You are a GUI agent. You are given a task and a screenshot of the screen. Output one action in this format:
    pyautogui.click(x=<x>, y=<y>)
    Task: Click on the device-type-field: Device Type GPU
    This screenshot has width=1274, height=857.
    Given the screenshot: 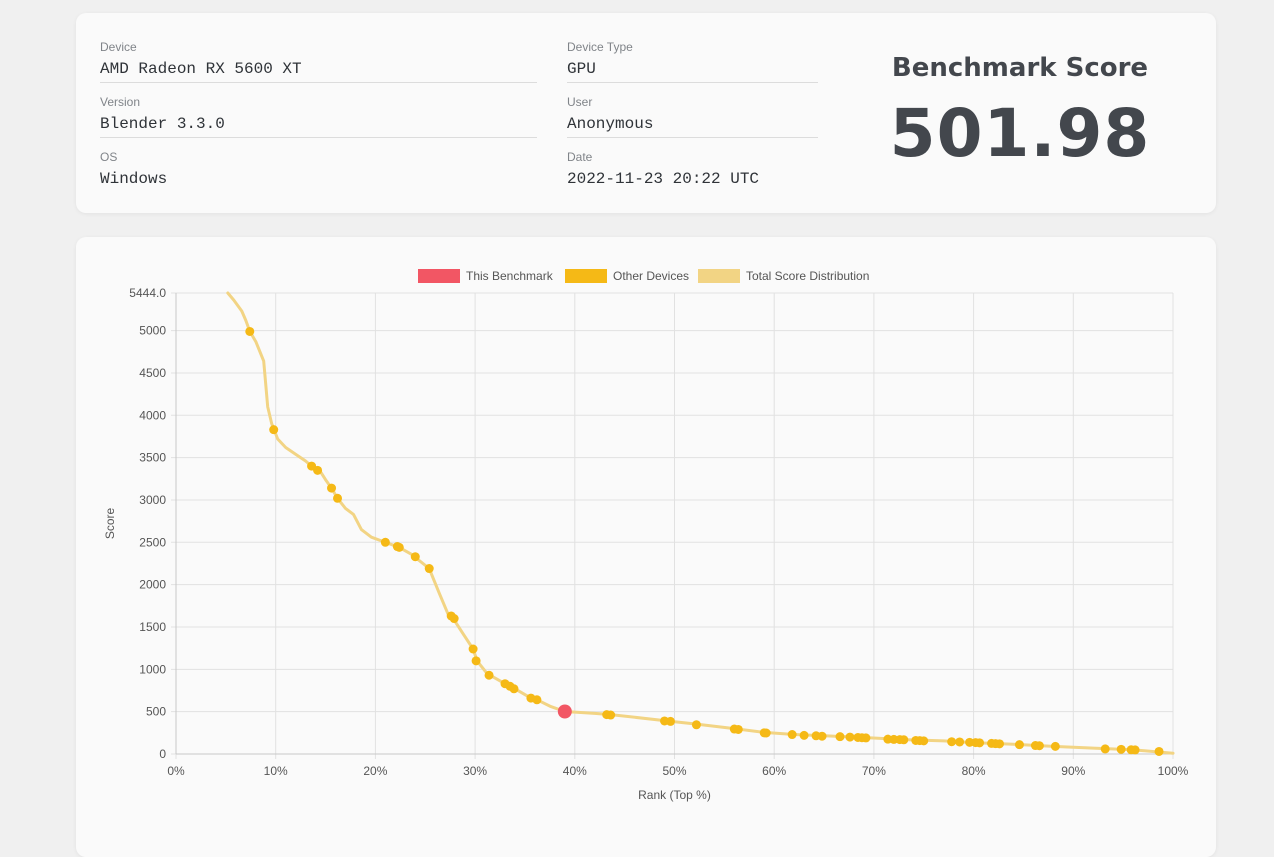 What is the action you would take?
    pyautogui.click(x=692, y=61)
    